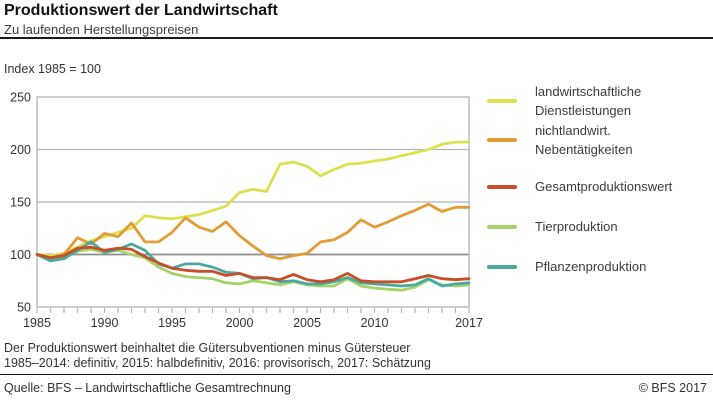 Image resolution: width=713 pixels, height=403 pixels. Describe the element at coordinates (20, 98) in the screenshot. I see `svg-text: 250` at that location.